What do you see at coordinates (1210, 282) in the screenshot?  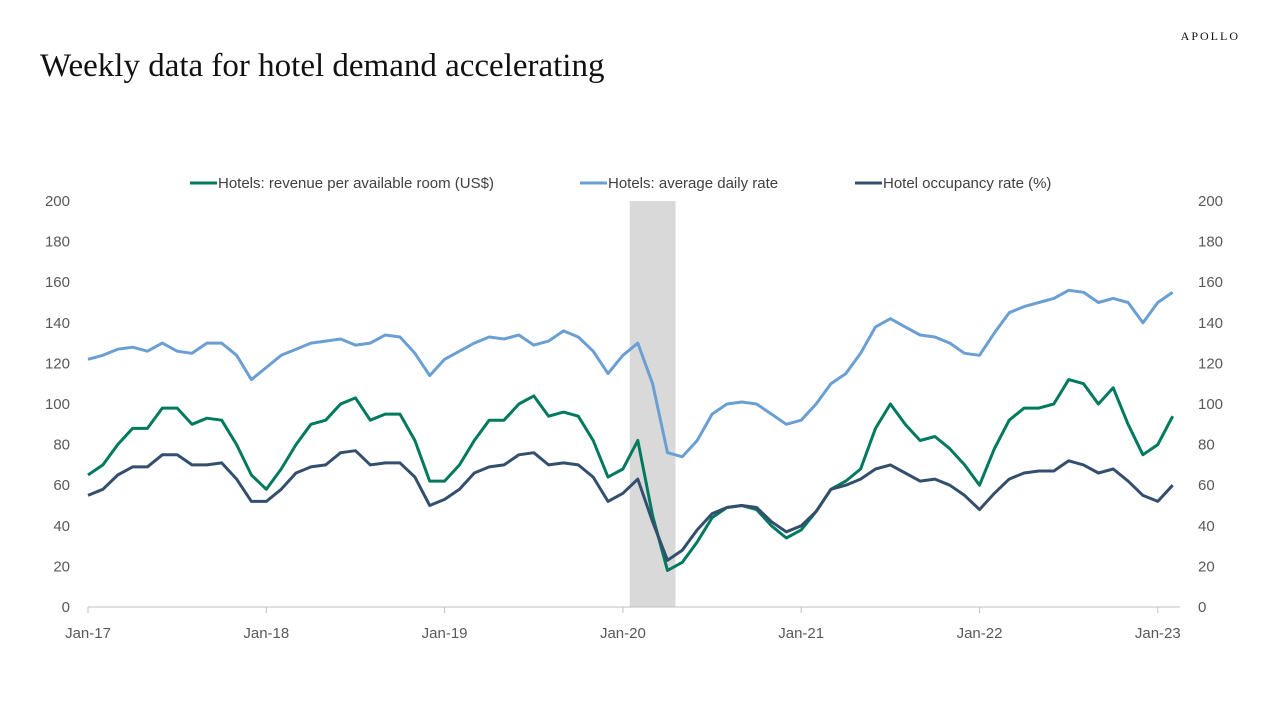 I see `y-tick-label-right: 160` at bounding box center [1210, 282].